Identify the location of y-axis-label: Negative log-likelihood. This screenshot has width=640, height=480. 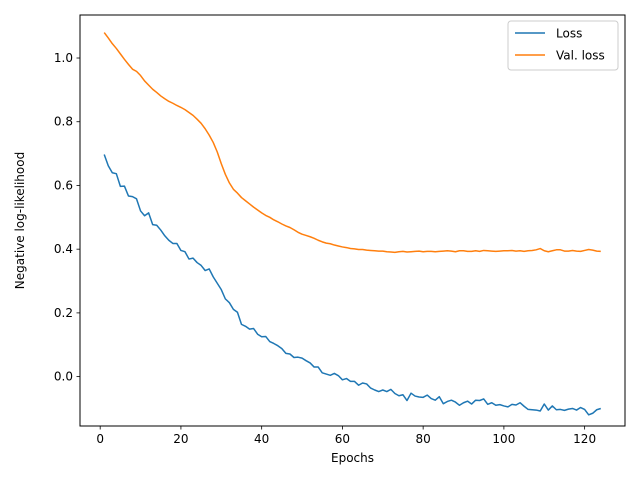
(20, 220).